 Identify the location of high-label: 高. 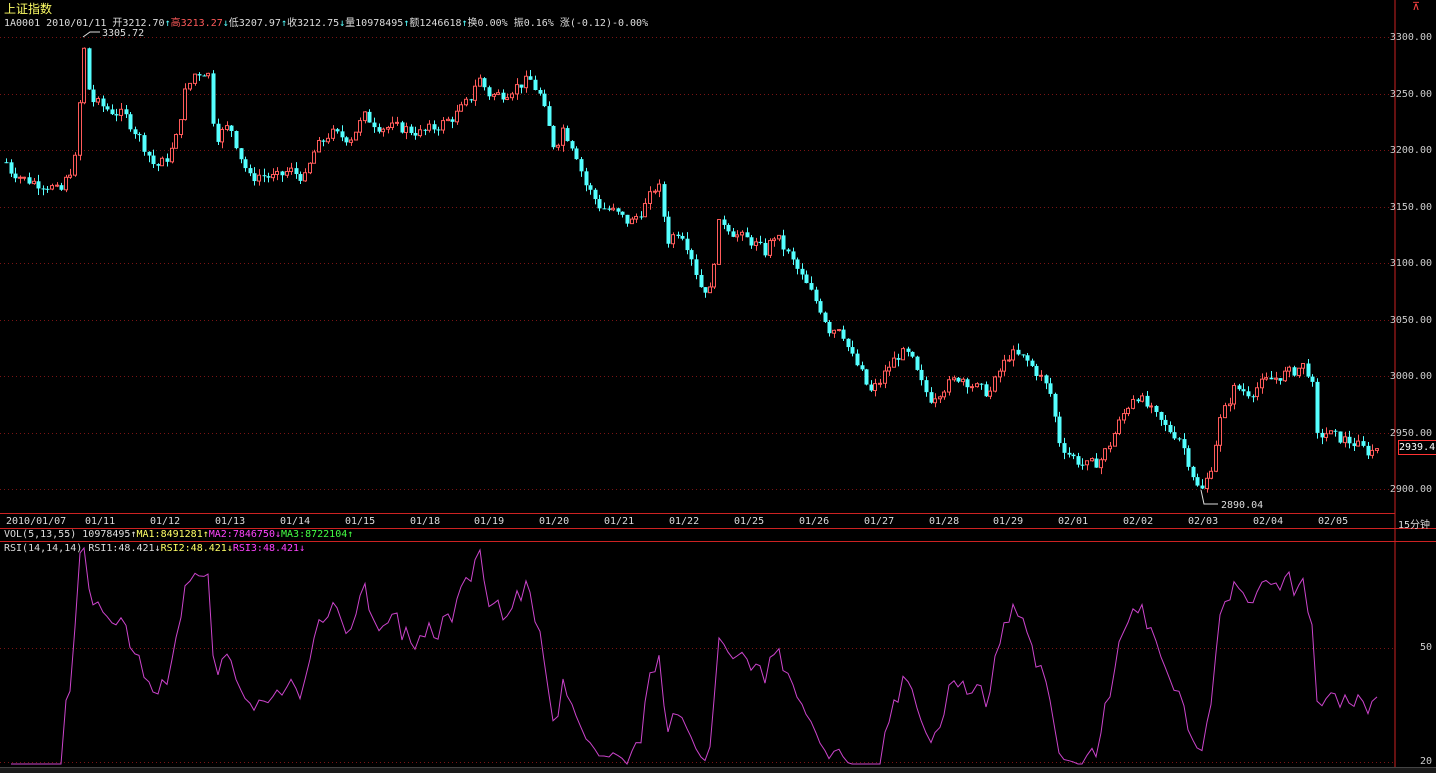
(175, 23).